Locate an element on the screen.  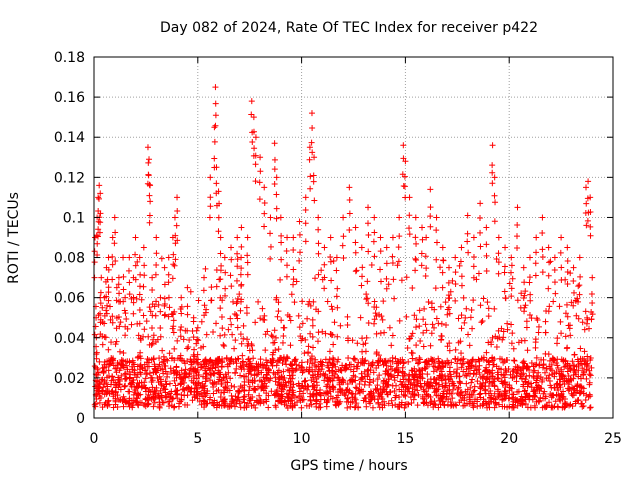
y-tick-label: 0.18 is located at coordinates (69, 58).